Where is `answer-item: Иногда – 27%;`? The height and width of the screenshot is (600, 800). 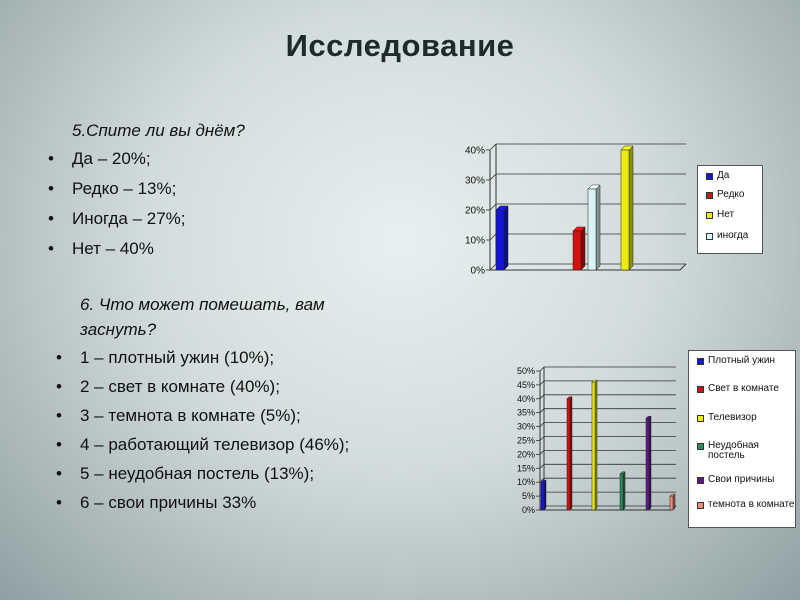
answer-item: Иногда – 27%; is located at coordinates (116, 219).